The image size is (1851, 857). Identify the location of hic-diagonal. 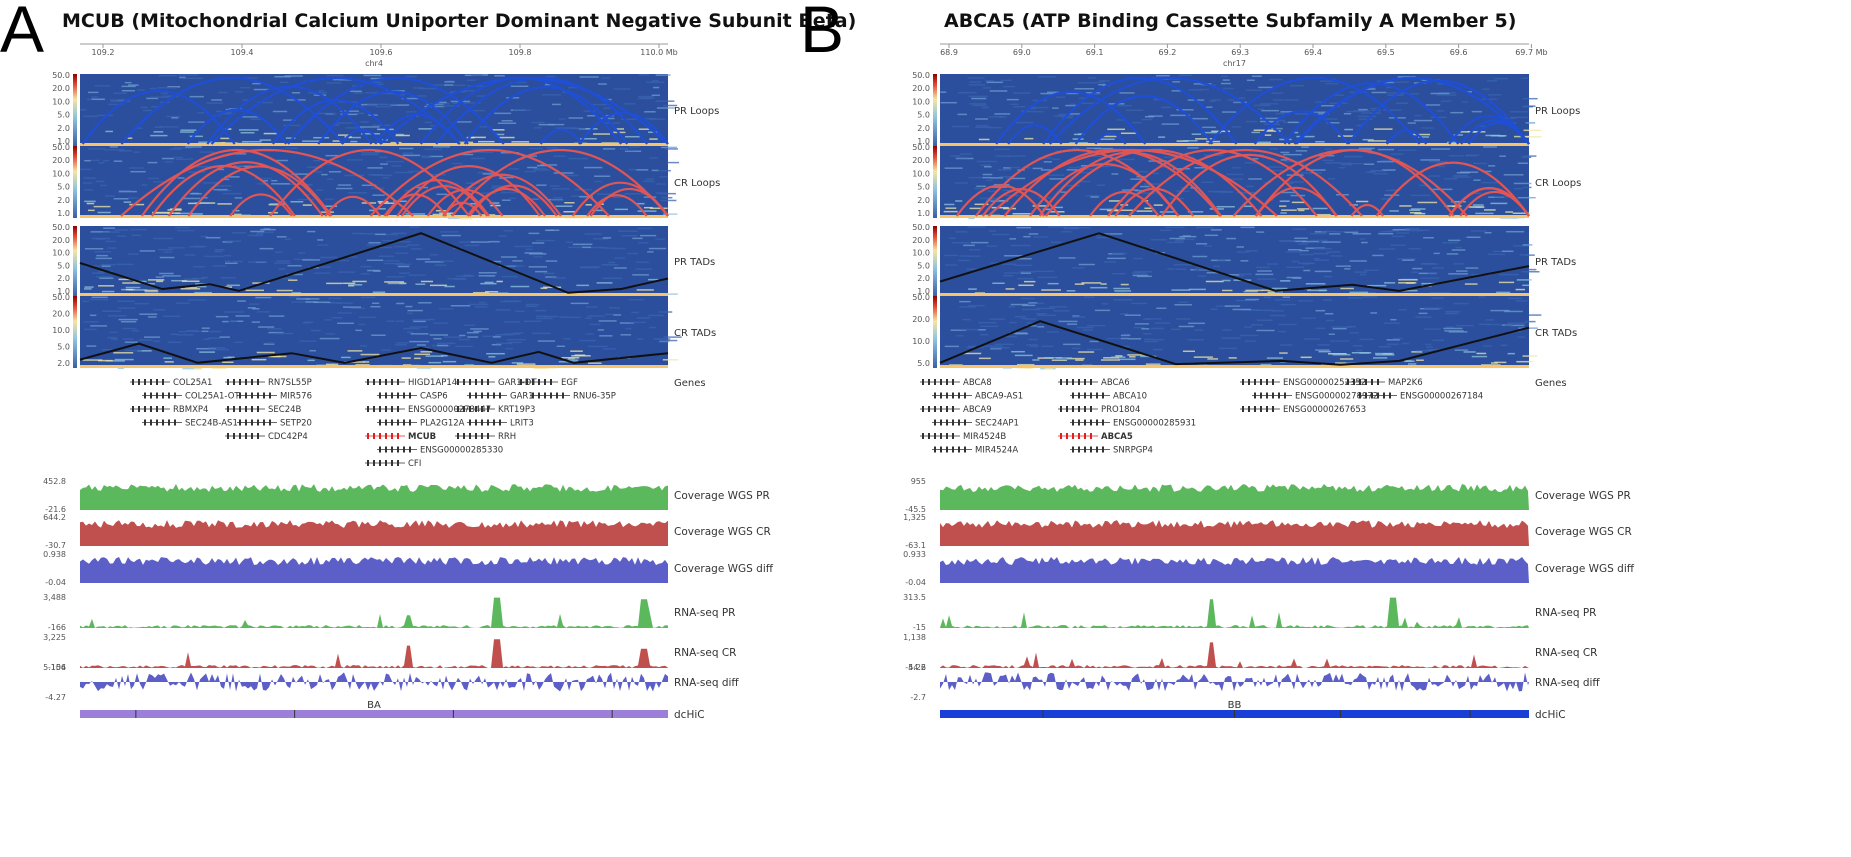
(374, 294).